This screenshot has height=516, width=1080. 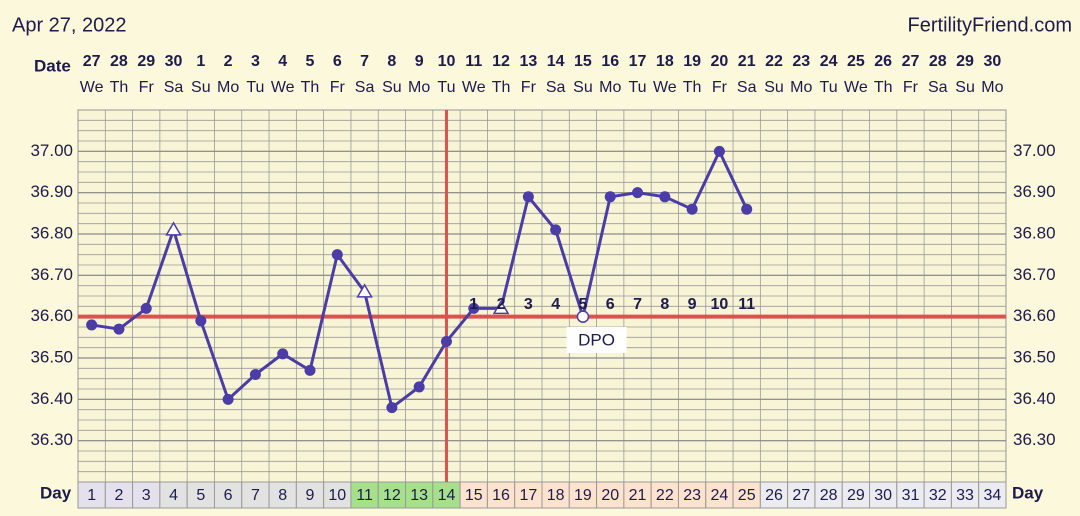 What do you see at coordinates (51, 439) in the screenshot?
I see `y-tick-label: 36.30` at bounding box center [51, 439].